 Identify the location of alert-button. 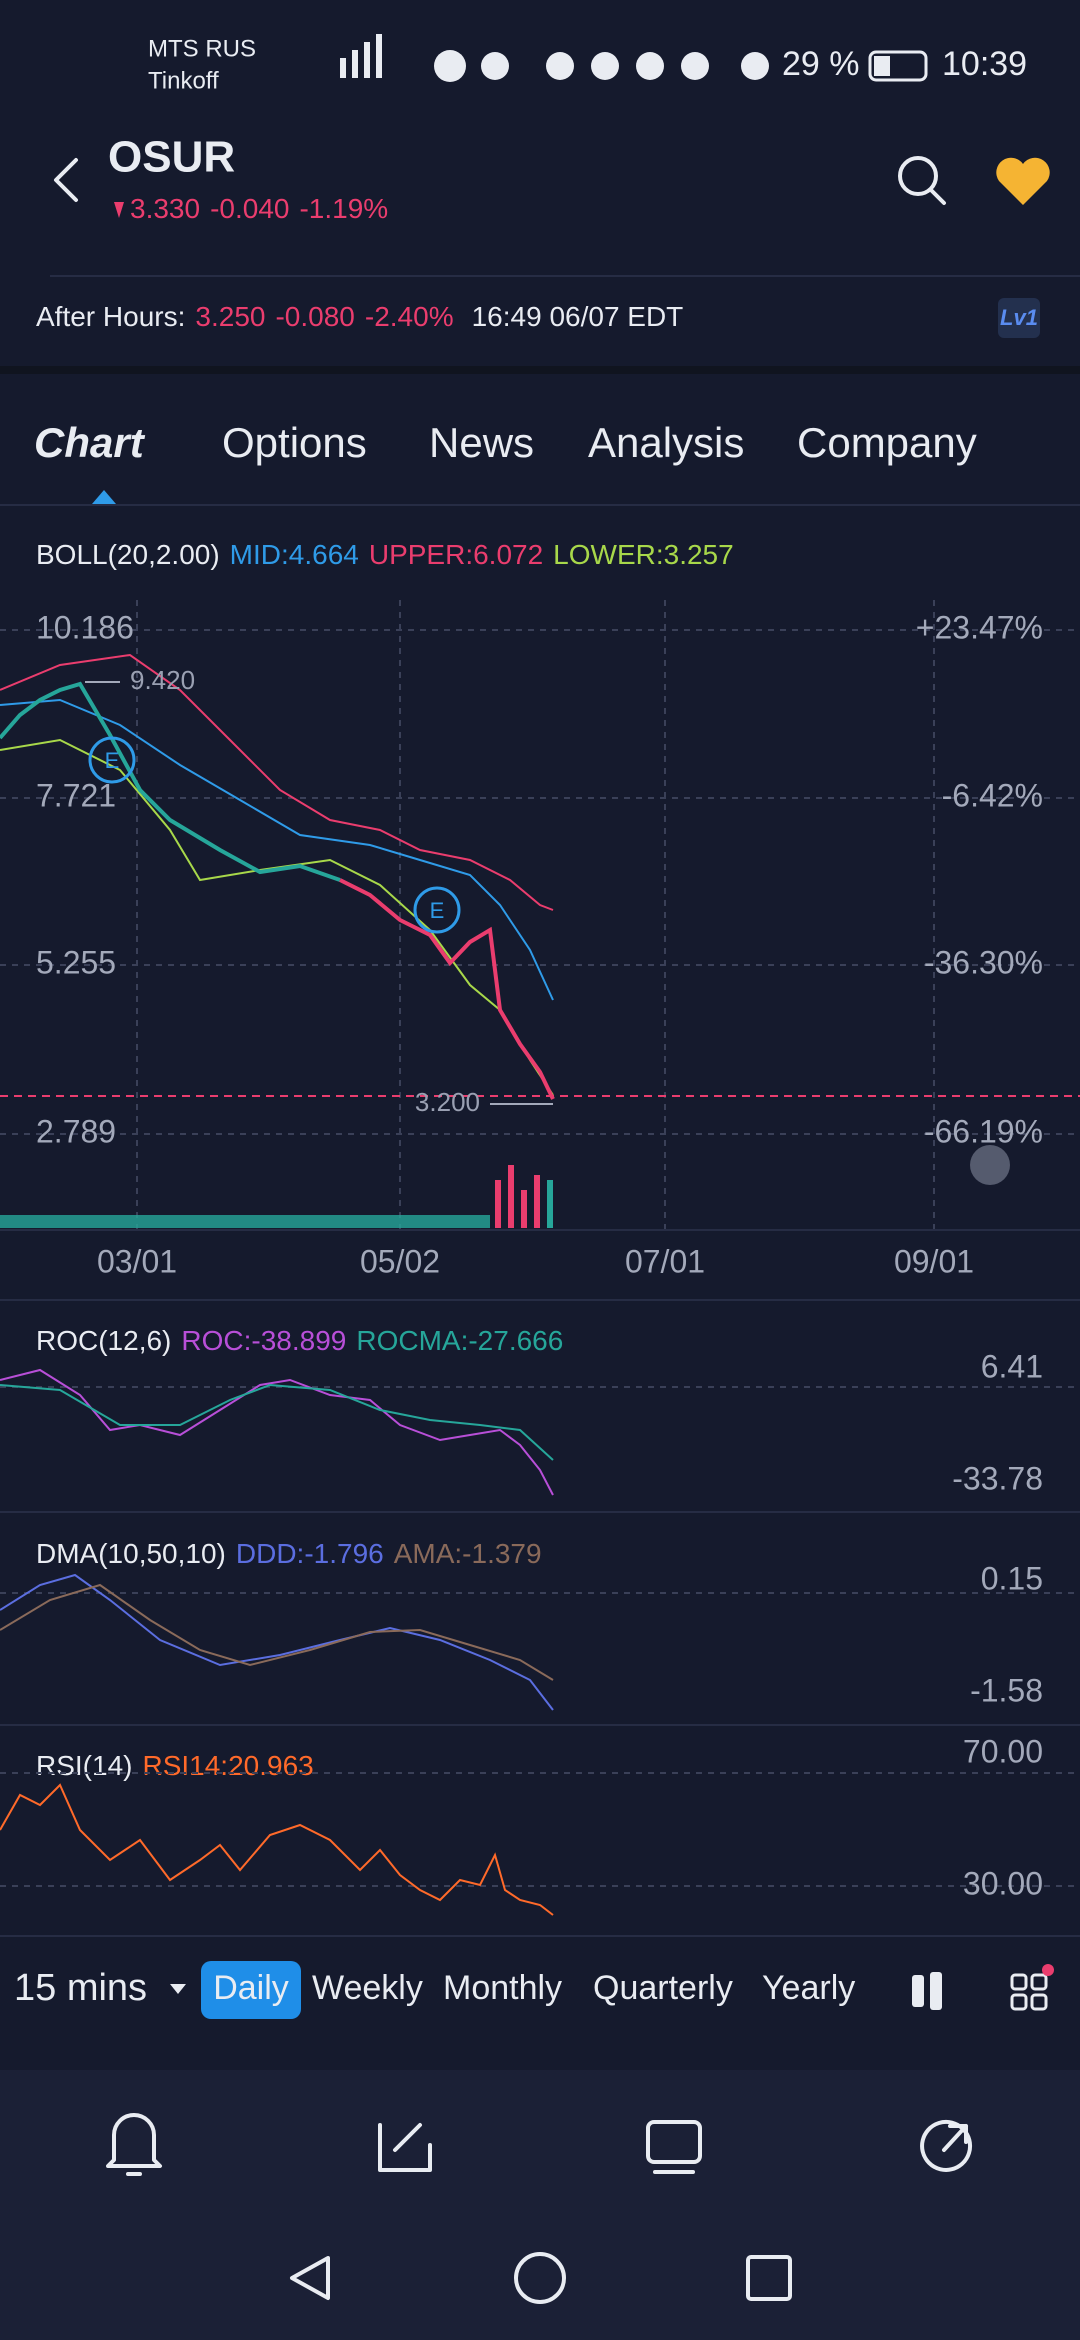
(134, 2144).